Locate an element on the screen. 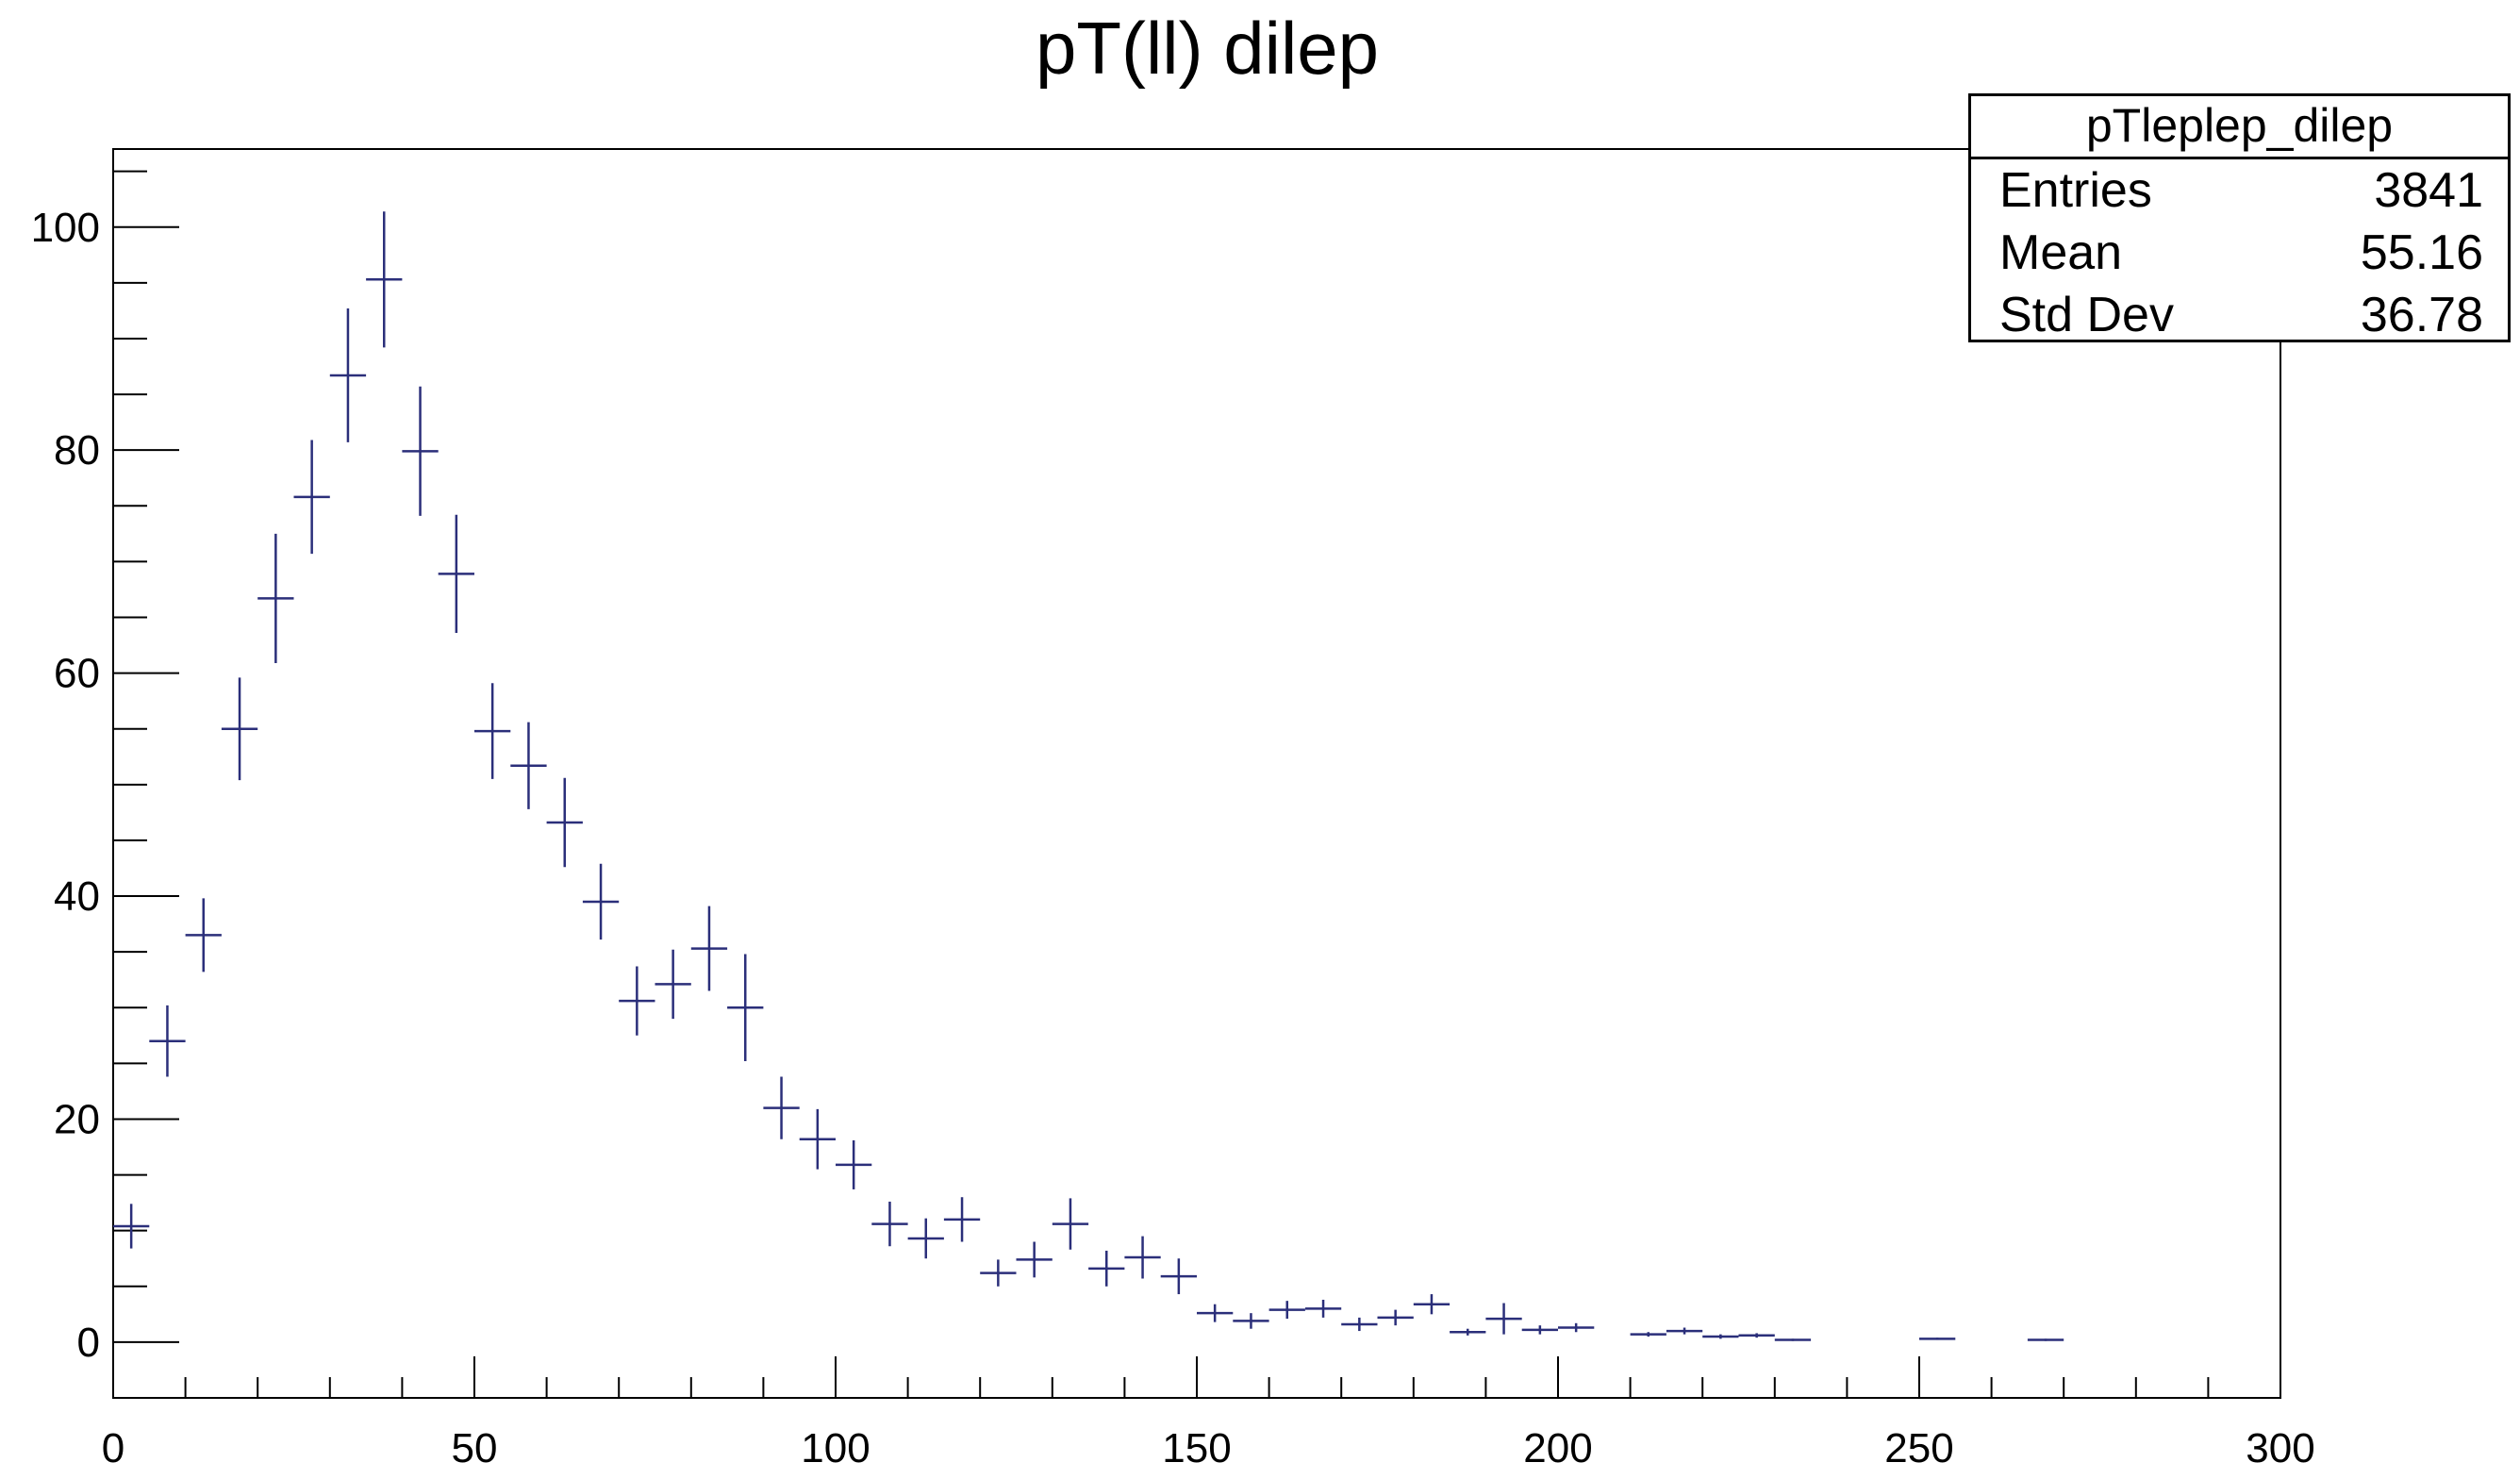  y-tick-label: 20 is located at coordinates (77, 1119).